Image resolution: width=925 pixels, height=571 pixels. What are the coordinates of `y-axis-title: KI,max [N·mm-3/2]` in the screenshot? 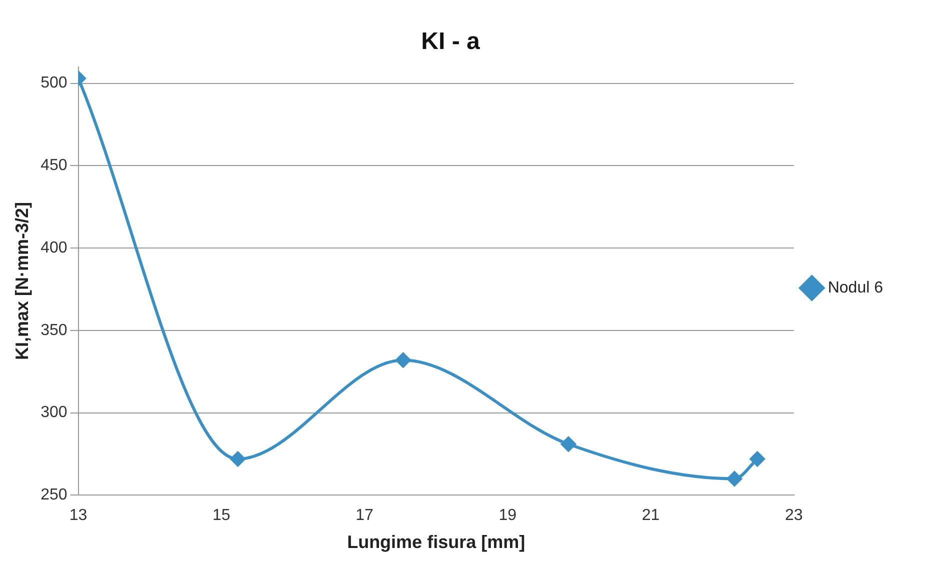 It's located at (22, 281).